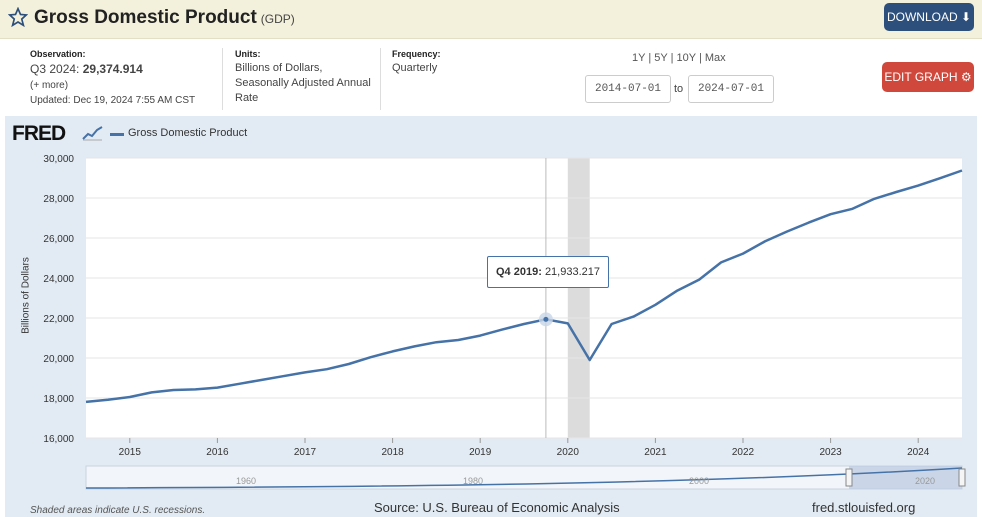 This screenshot has width=982, height=517. What do you see at coordinates (112, 69) in the screenshot?
I see `observation-value: 29,374.914` at bounding box center [112, 69].